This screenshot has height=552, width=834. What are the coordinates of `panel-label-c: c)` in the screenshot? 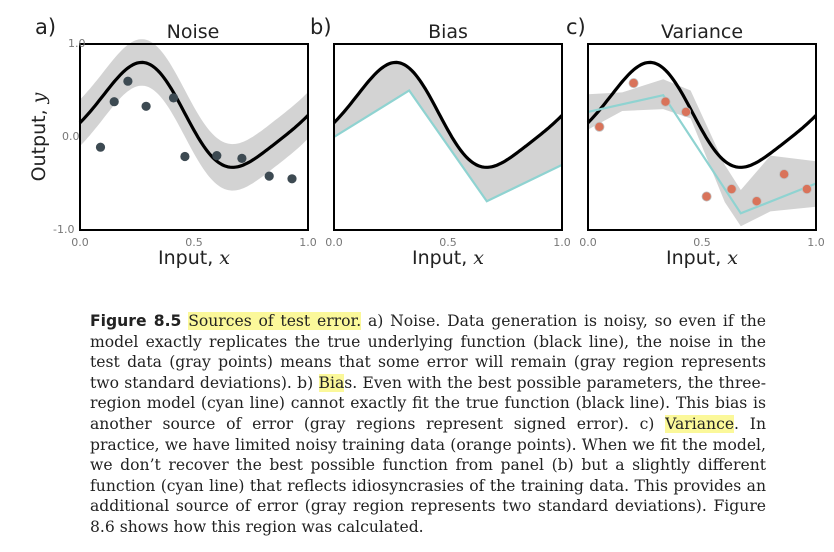 It's located at (576, 27).